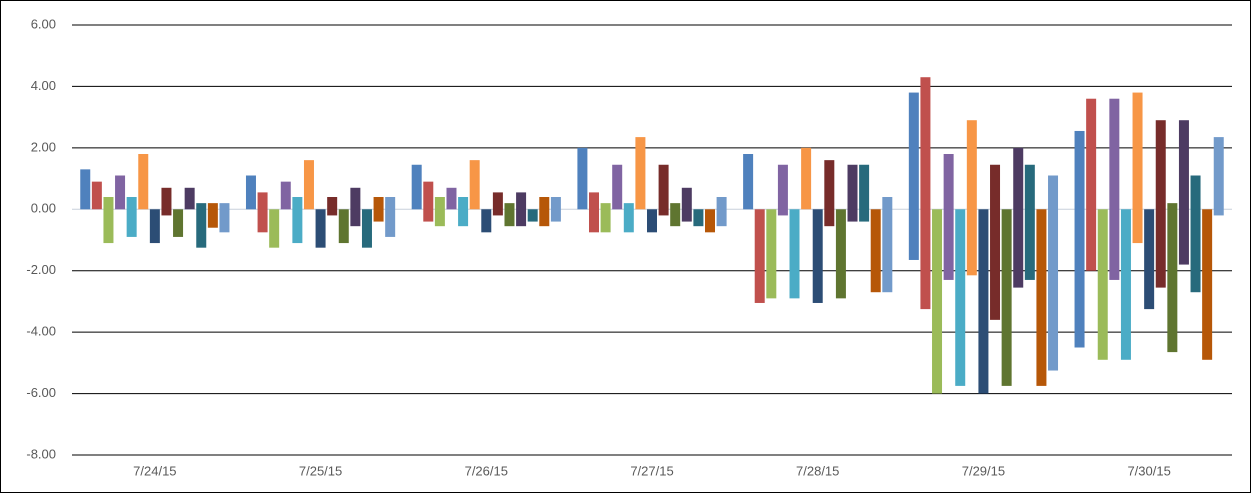 Image resolution: width=1251 pixels, height=493 pixels. I want to click on y-tick-label: -2.00, so click(41, 269).